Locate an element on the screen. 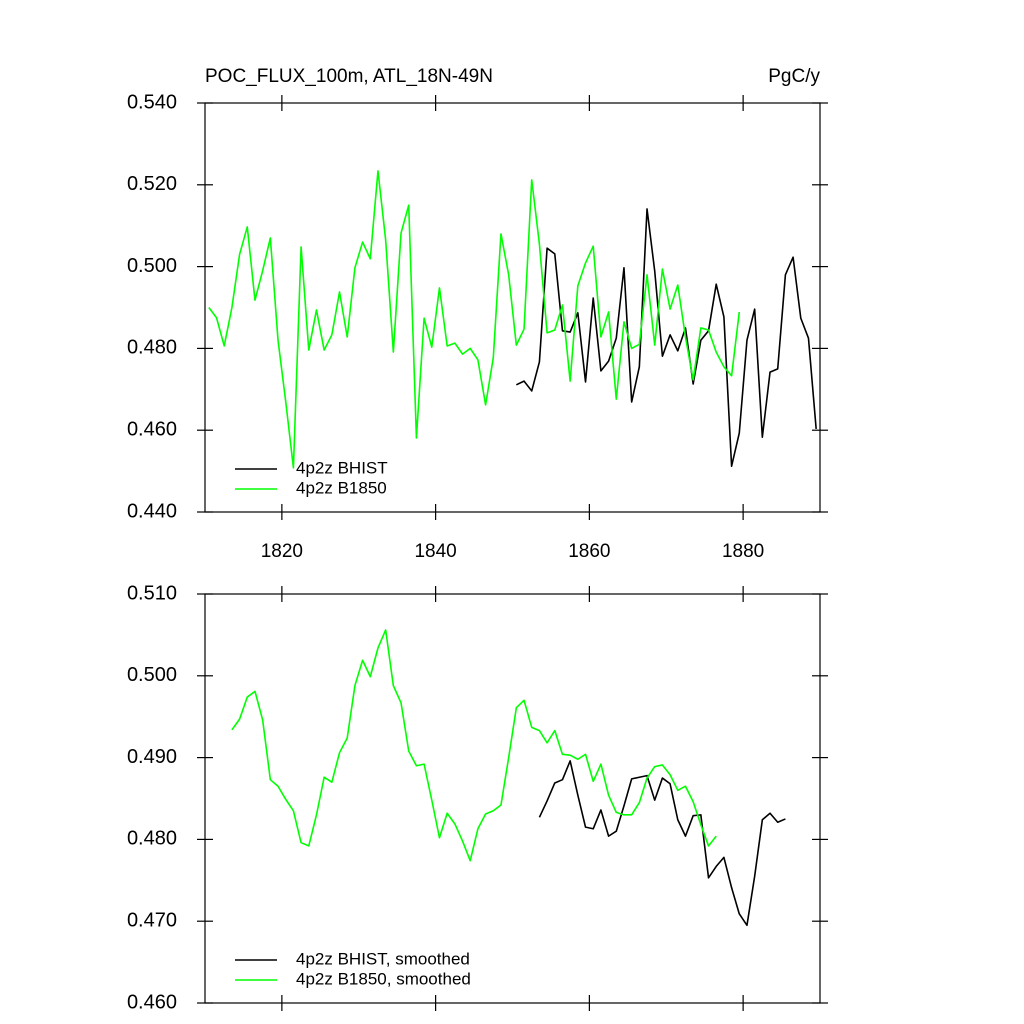 This screenshot has height=1024, width=1024. x-tick-label: 1880 is located at coordinates (743, 551).